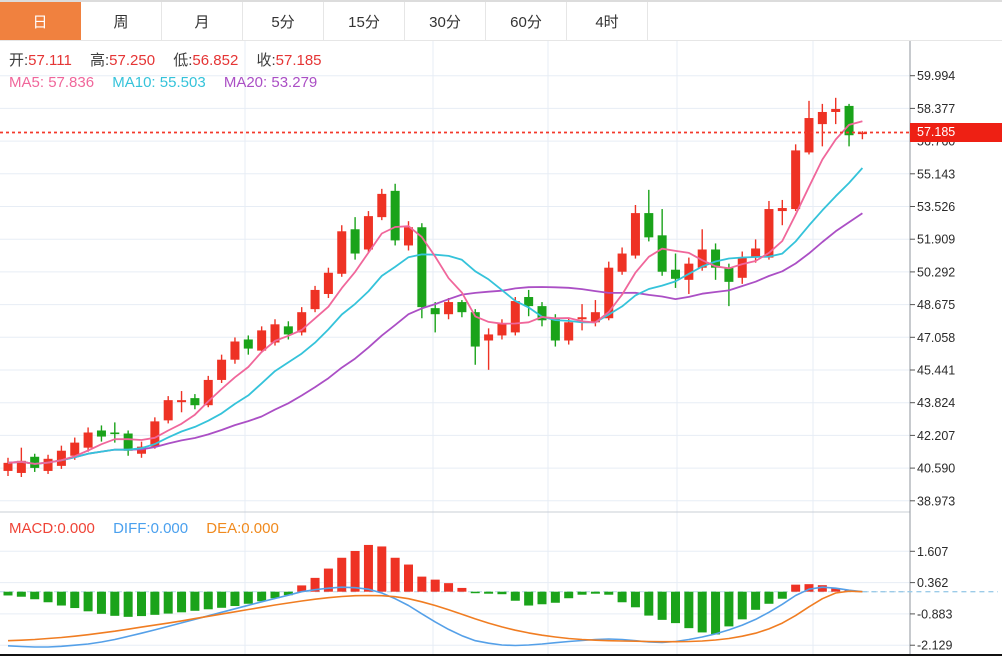  What do you see at coordinates (182, 82) in the screenshot?
I see `ma10-value: 55.503` at bounding box center [182, 82].